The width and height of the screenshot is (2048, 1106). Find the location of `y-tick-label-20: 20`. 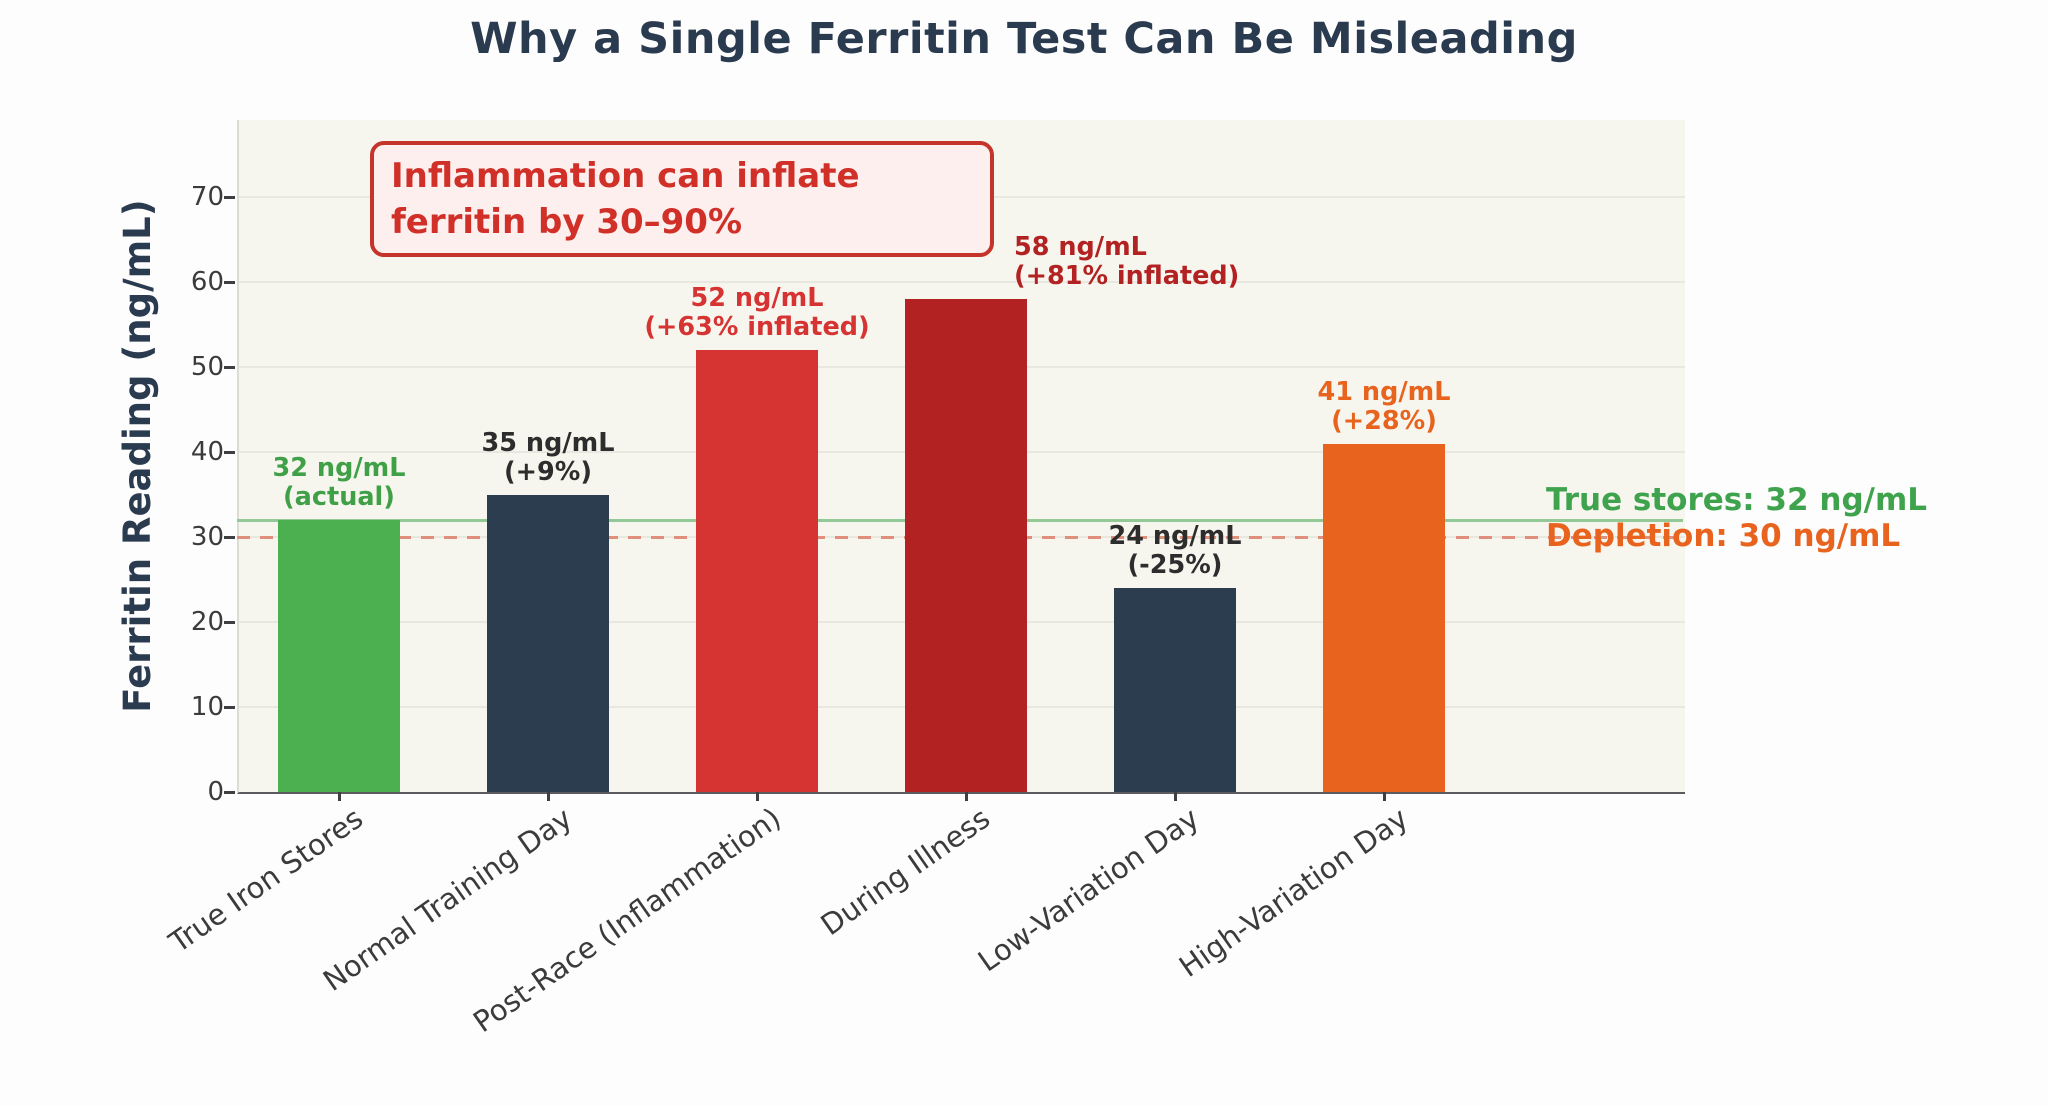

y-tick-label-20: 20 is located at coordinates (207, 622).